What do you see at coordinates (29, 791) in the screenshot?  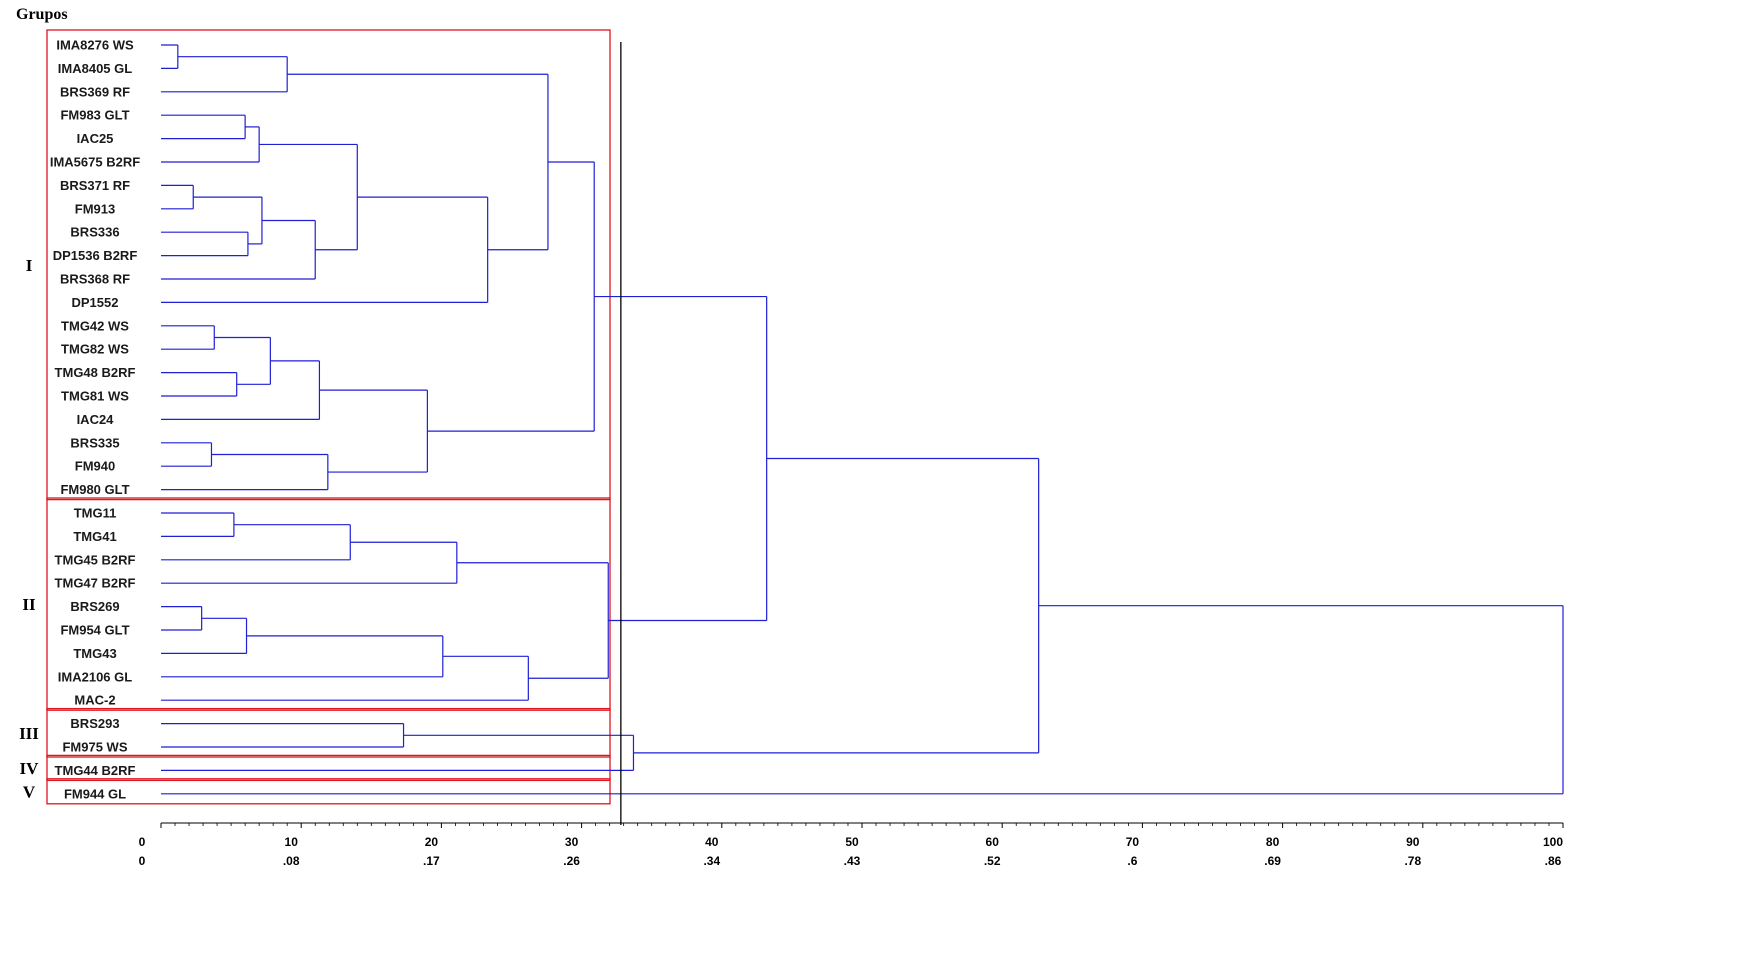 I see `group-label: V` at bounding box center [29, 791].